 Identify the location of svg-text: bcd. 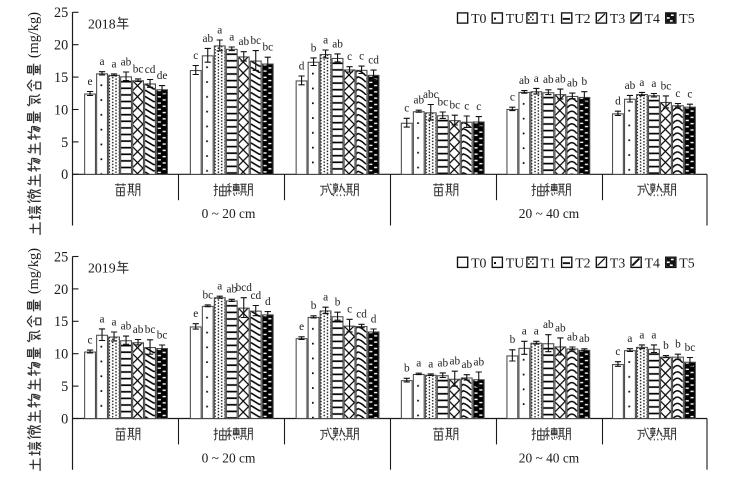
(244, 288).